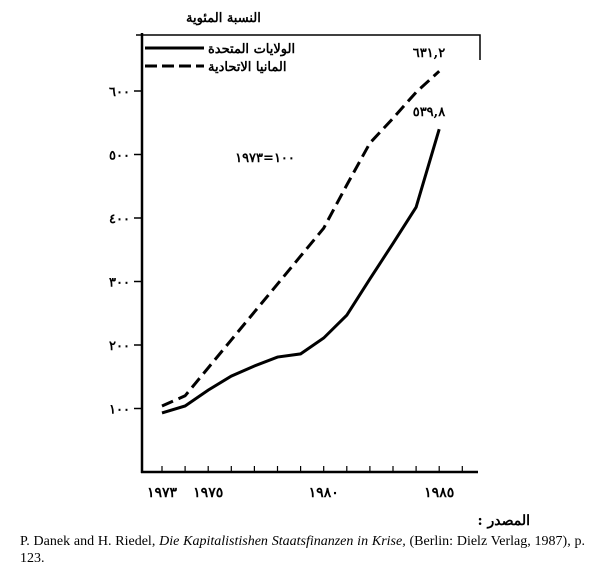  Describe the element at coordinates (119, 92) in the screenshot. I see `y-tick-label: ٦٠٠` at that location.